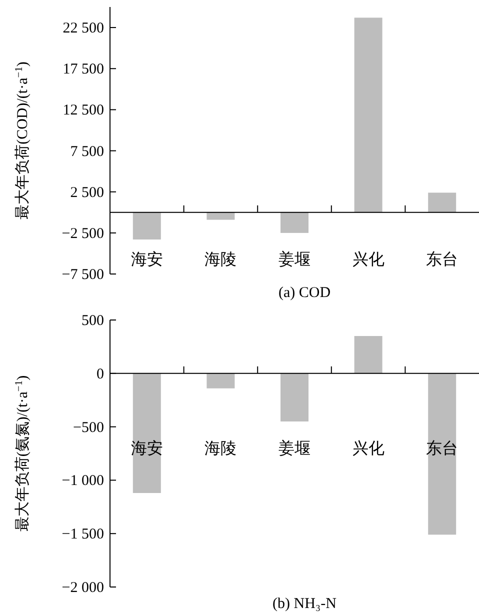  I want to click on y-tick-label: 22 500, so click(83, 28).